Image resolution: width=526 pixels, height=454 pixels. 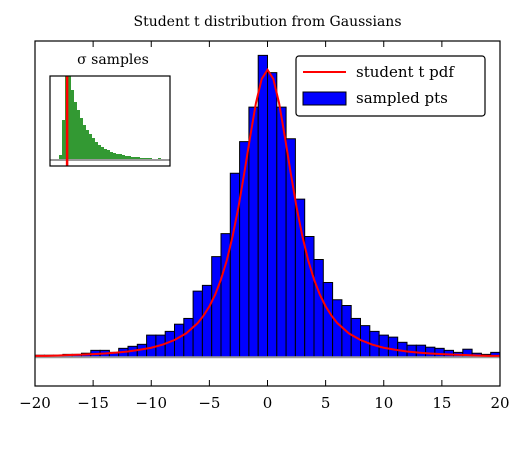 What do you see at coordinates (267, 22) in the screenshot?
I see `title: Student t distribution from Gaussians` at bounding box center [267, 22].